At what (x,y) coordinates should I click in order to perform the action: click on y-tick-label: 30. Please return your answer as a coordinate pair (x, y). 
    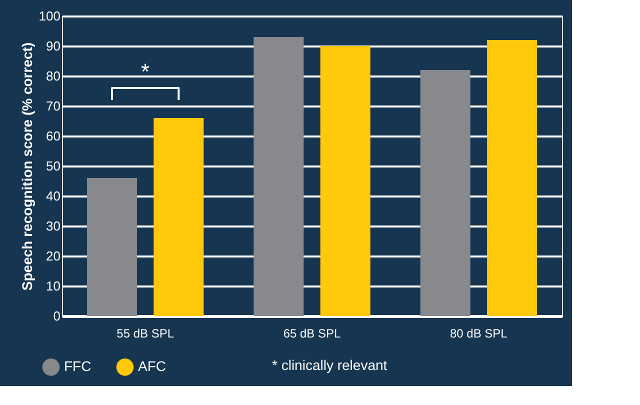
    Looking at the image, I should click on (53, 226).